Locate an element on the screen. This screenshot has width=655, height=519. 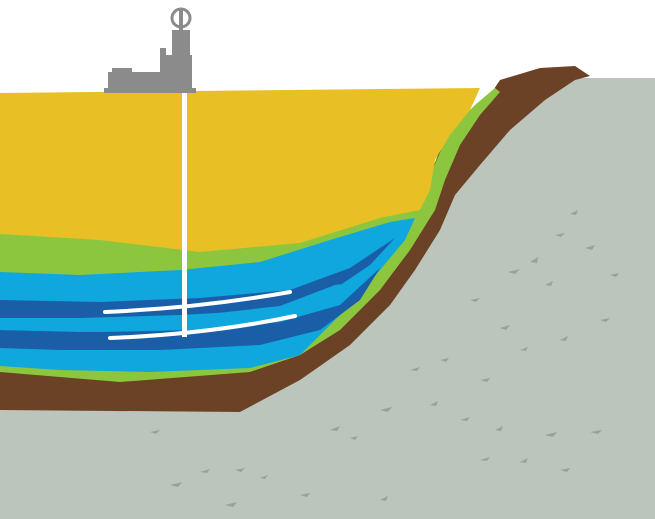
drilling-rig-icon is located at coordinates (150, 50).